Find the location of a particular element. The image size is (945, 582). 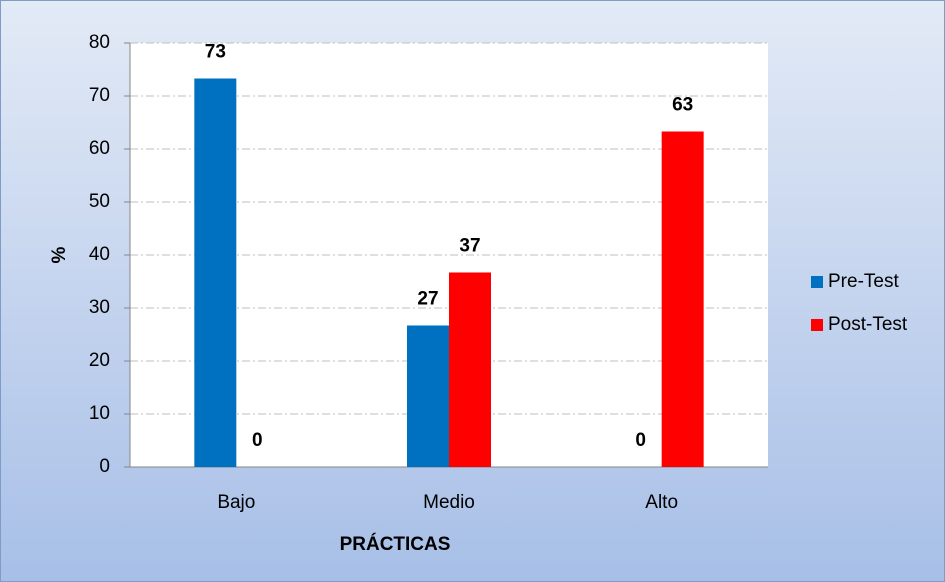

y-tick-label: 60 is located at coordinates (99, 148).